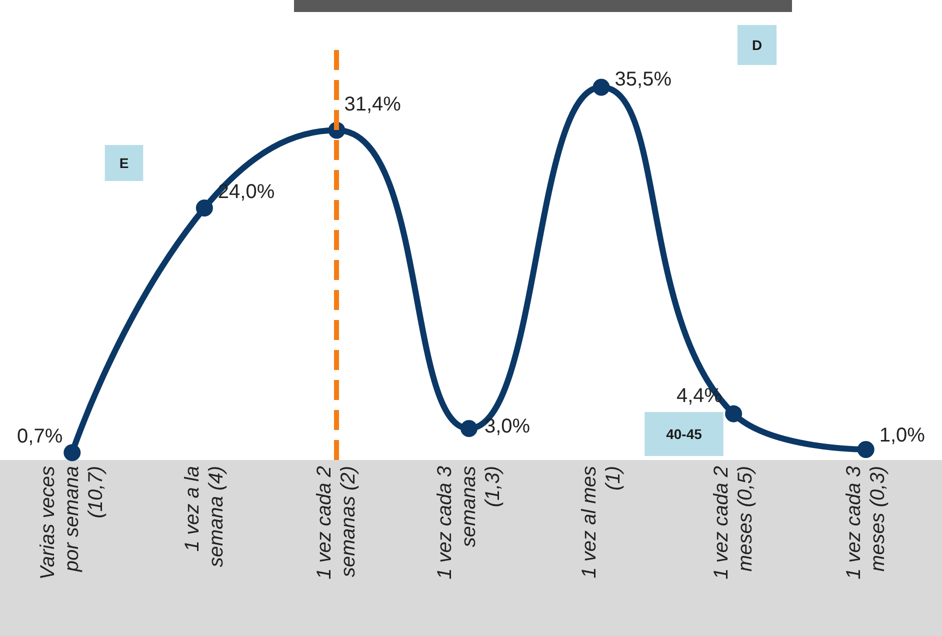 Image resolution: width=942 pixels, height=636 pixels. What do you see at coordinates (72, 523) in the screenshot?
I see `x-tick-label: Varias veces por semana (10,7)` at bounding box center [72, 523].